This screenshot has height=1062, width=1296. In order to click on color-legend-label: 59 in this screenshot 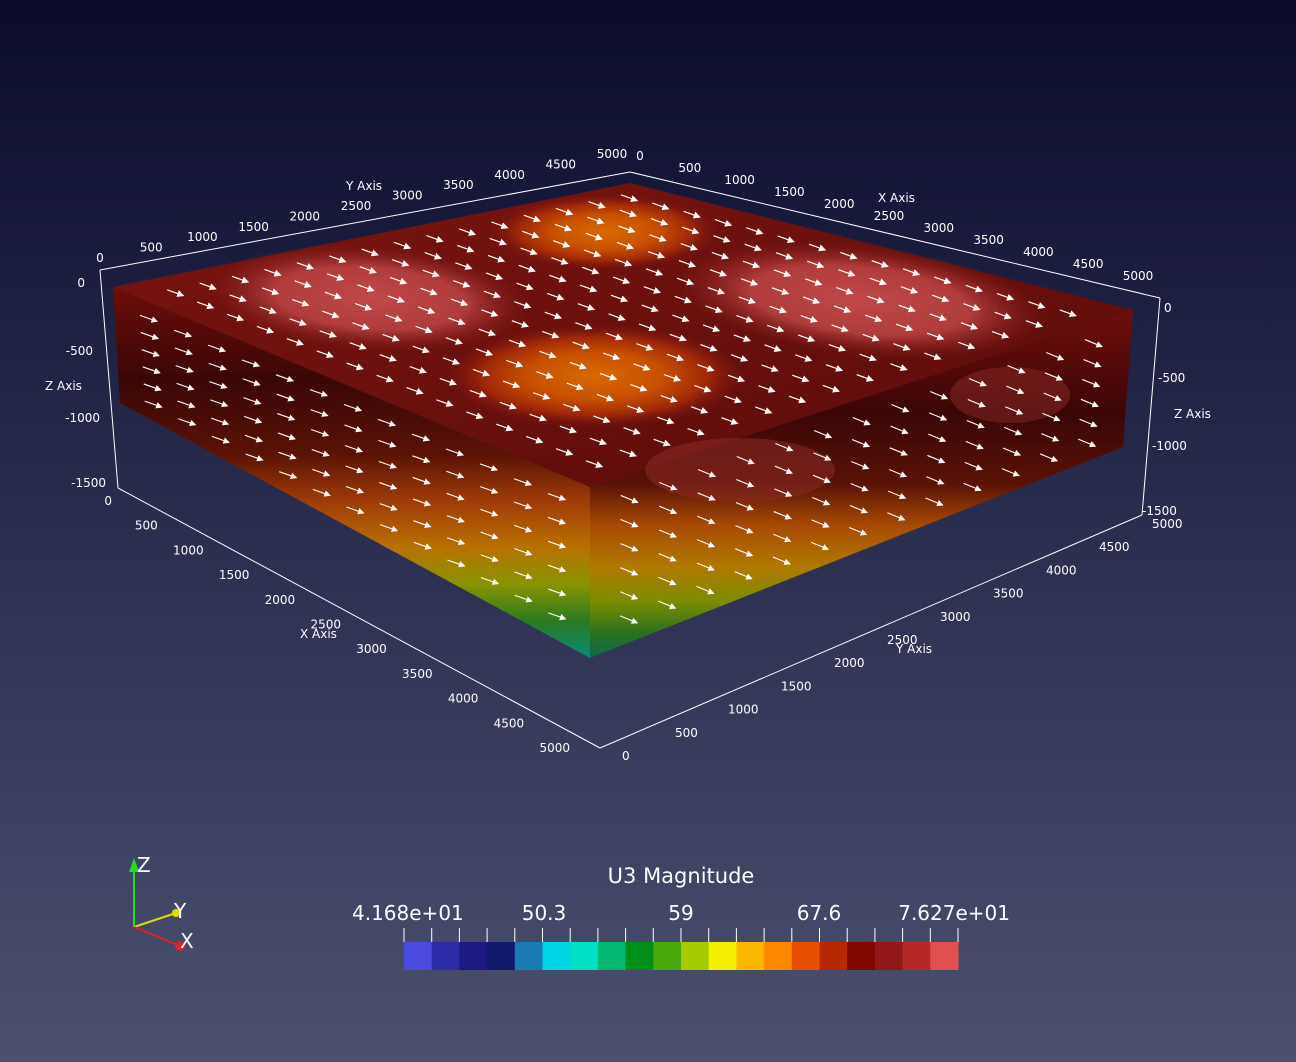, I will do `click(680, 913)`.